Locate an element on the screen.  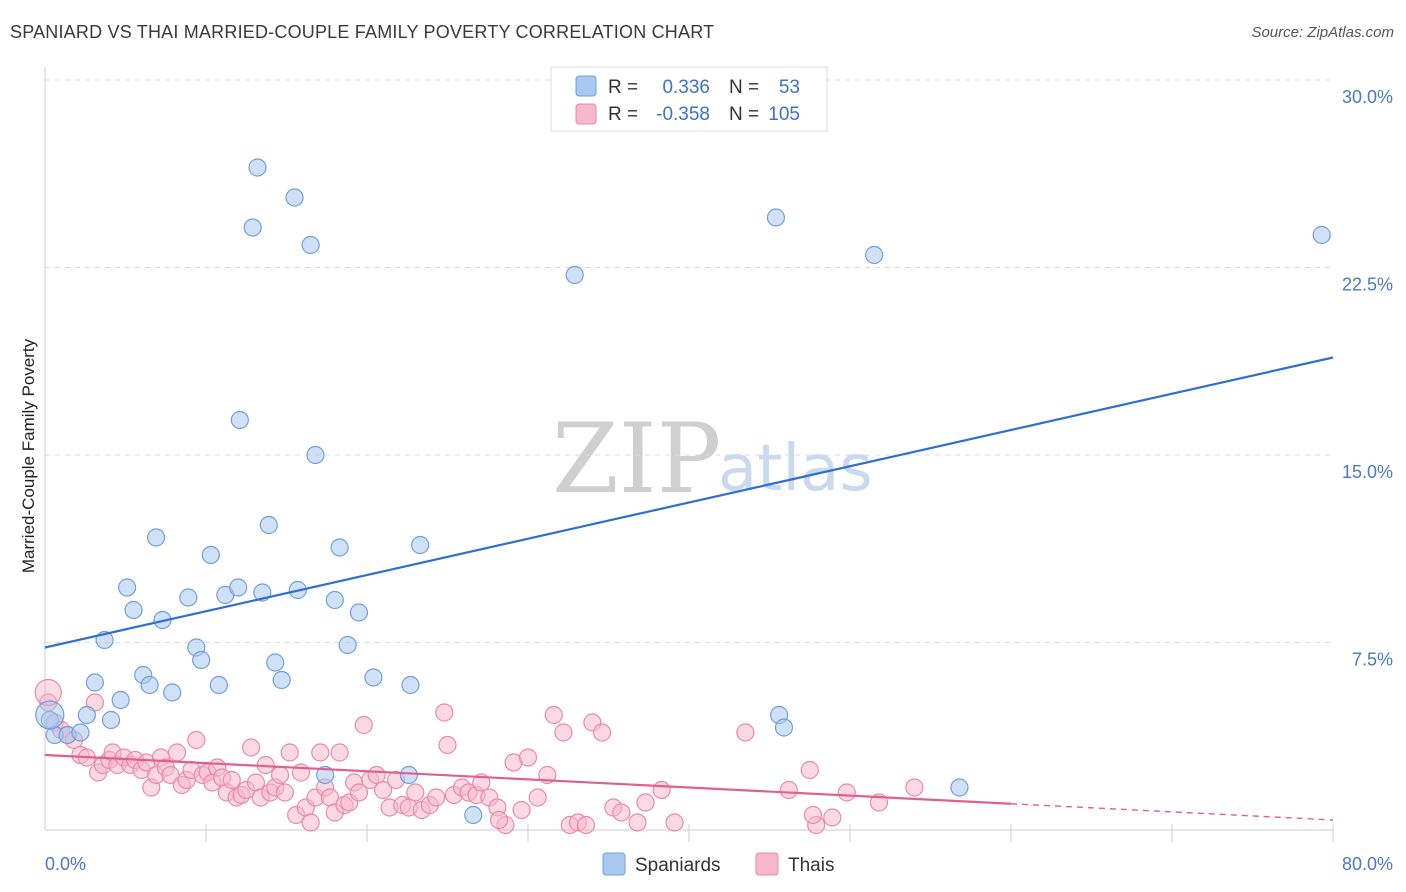
y-tick-labels: 7.5% 15.0% 22.5% 30.0% is located at coordinates (1367, 378).